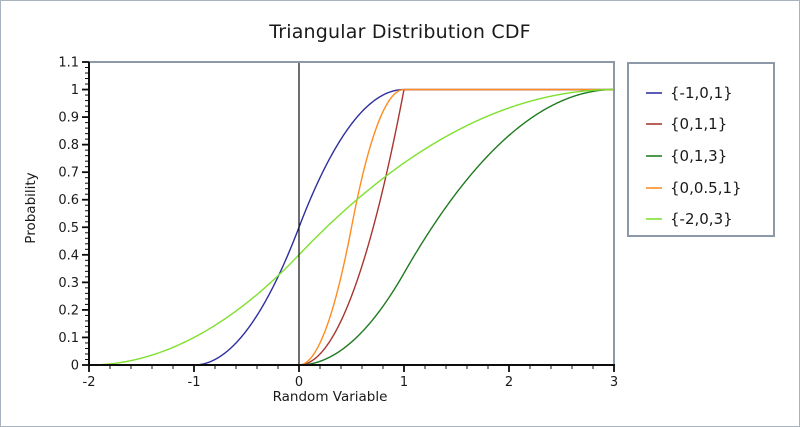  What do you see at coordinates (699, 124) in the screenshot?
I see `legend-label: {0,1,1}` at bounding box center [699, 124].